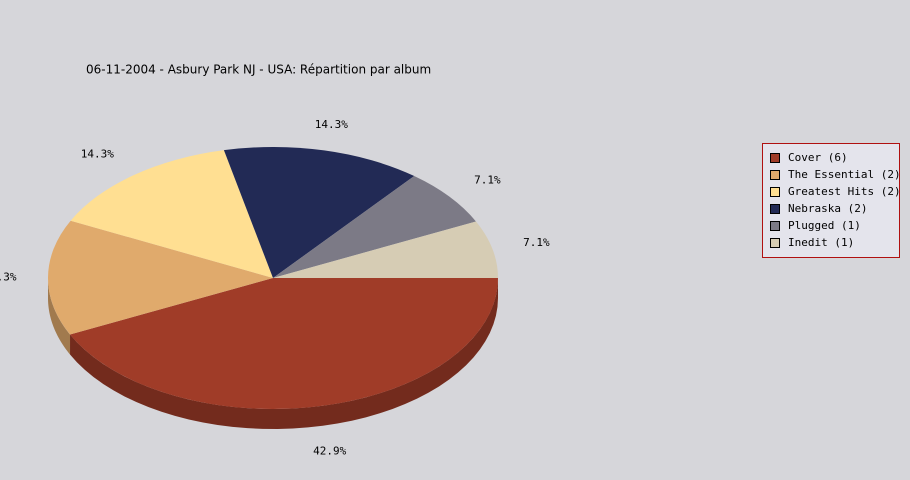 This screenshot has width=910, height=480. What do you see at coordinates (329, 450) in the screenshot?
I see `value-label: 42.9%` at bounding box center [329, 450].